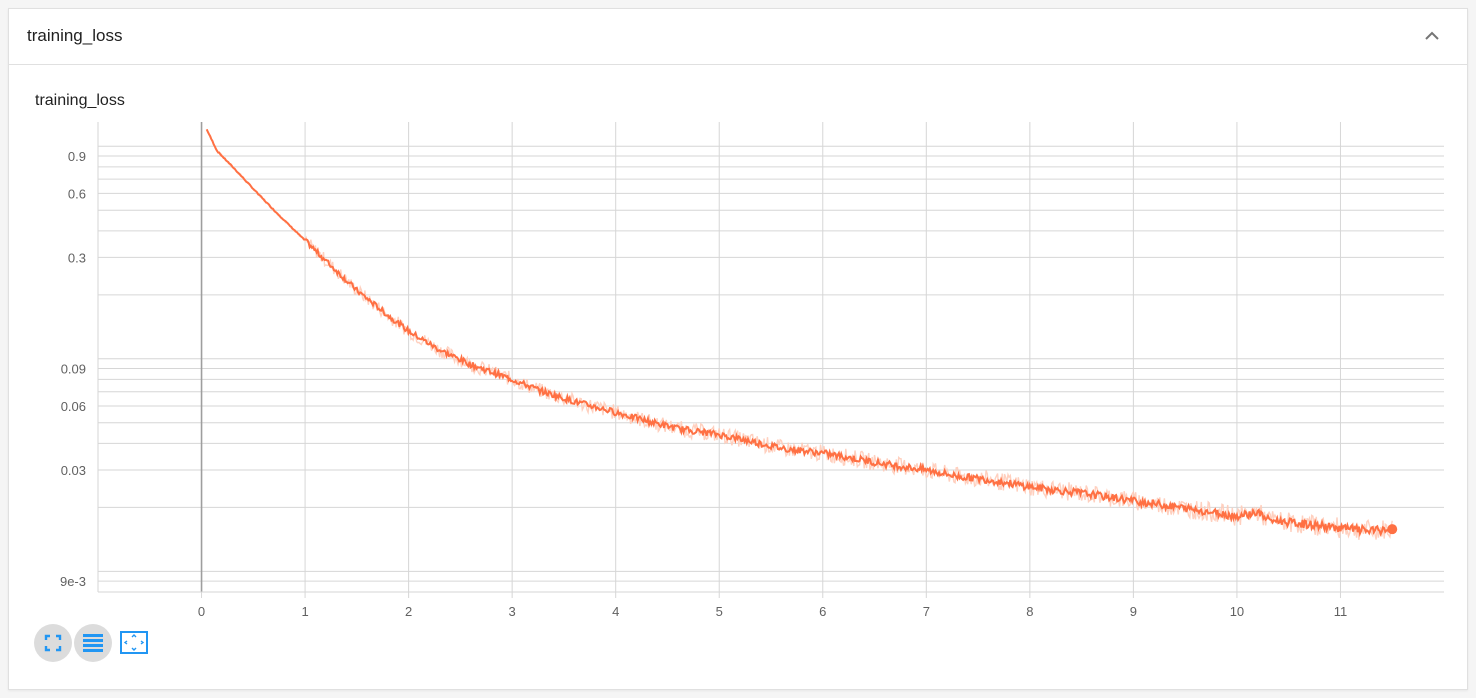  Describe the element at coordinates (1432, 36) in the screenshot. I see `chevron-up-icon` at that location.